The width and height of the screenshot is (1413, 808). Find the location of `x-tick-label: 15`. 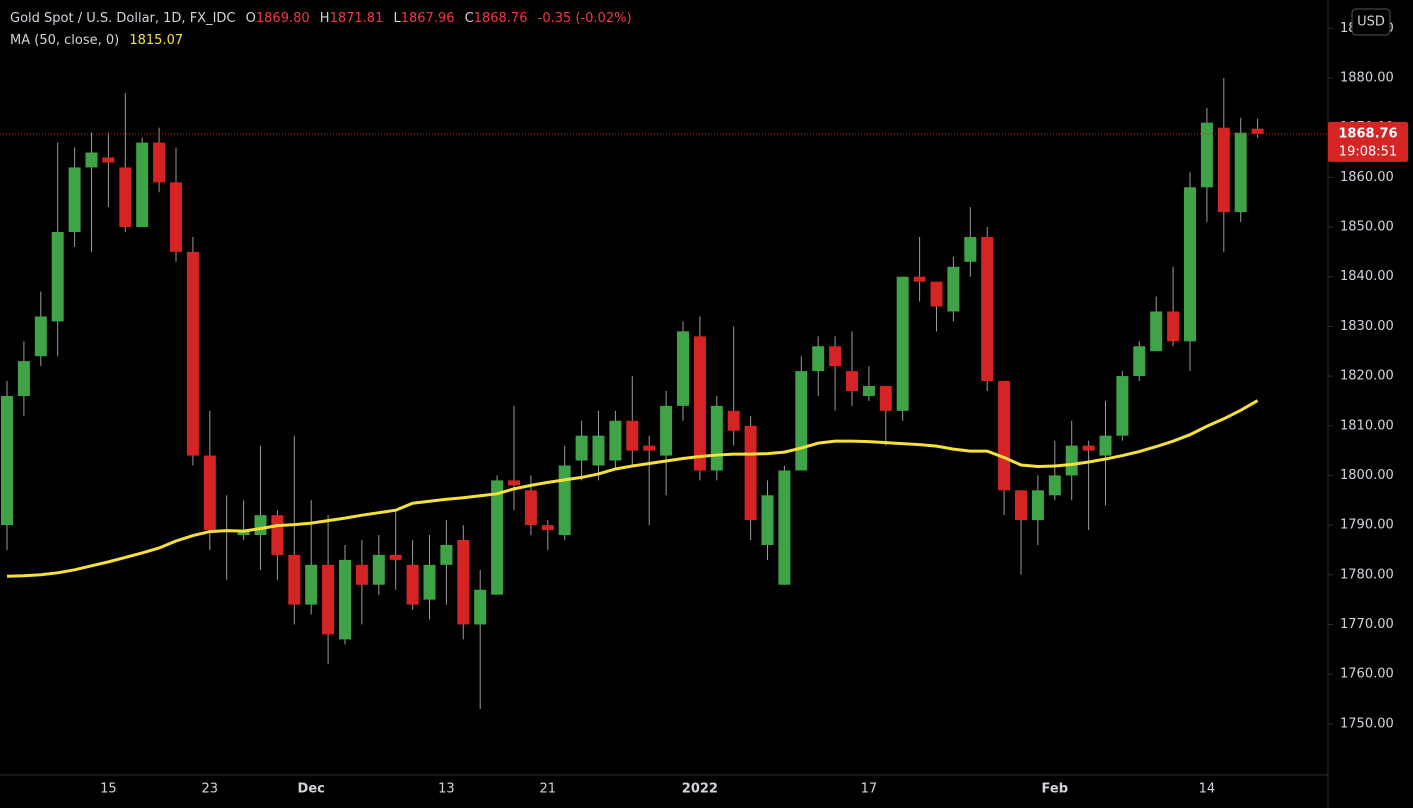

x-tick-label: 15 is located at coordinates (108, 789).